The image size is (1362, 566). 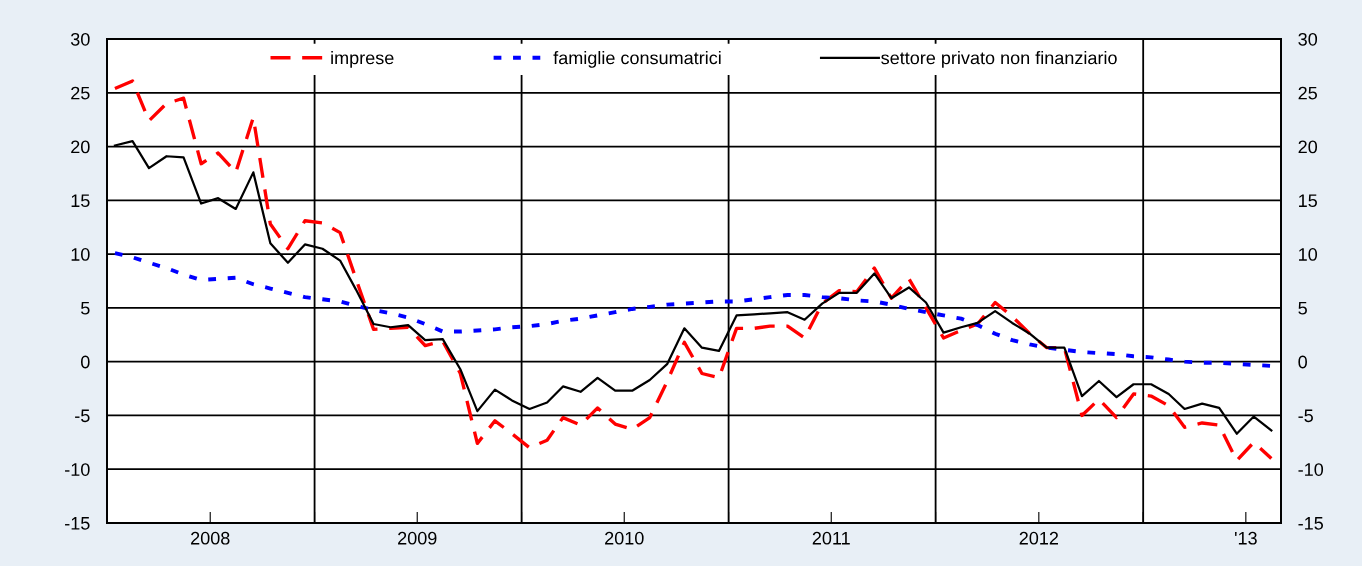 What do you see at coordinates (1311, 469) in the screenshot?
I see `y2-tick-label: -10` at bounding box center [1311, 469].